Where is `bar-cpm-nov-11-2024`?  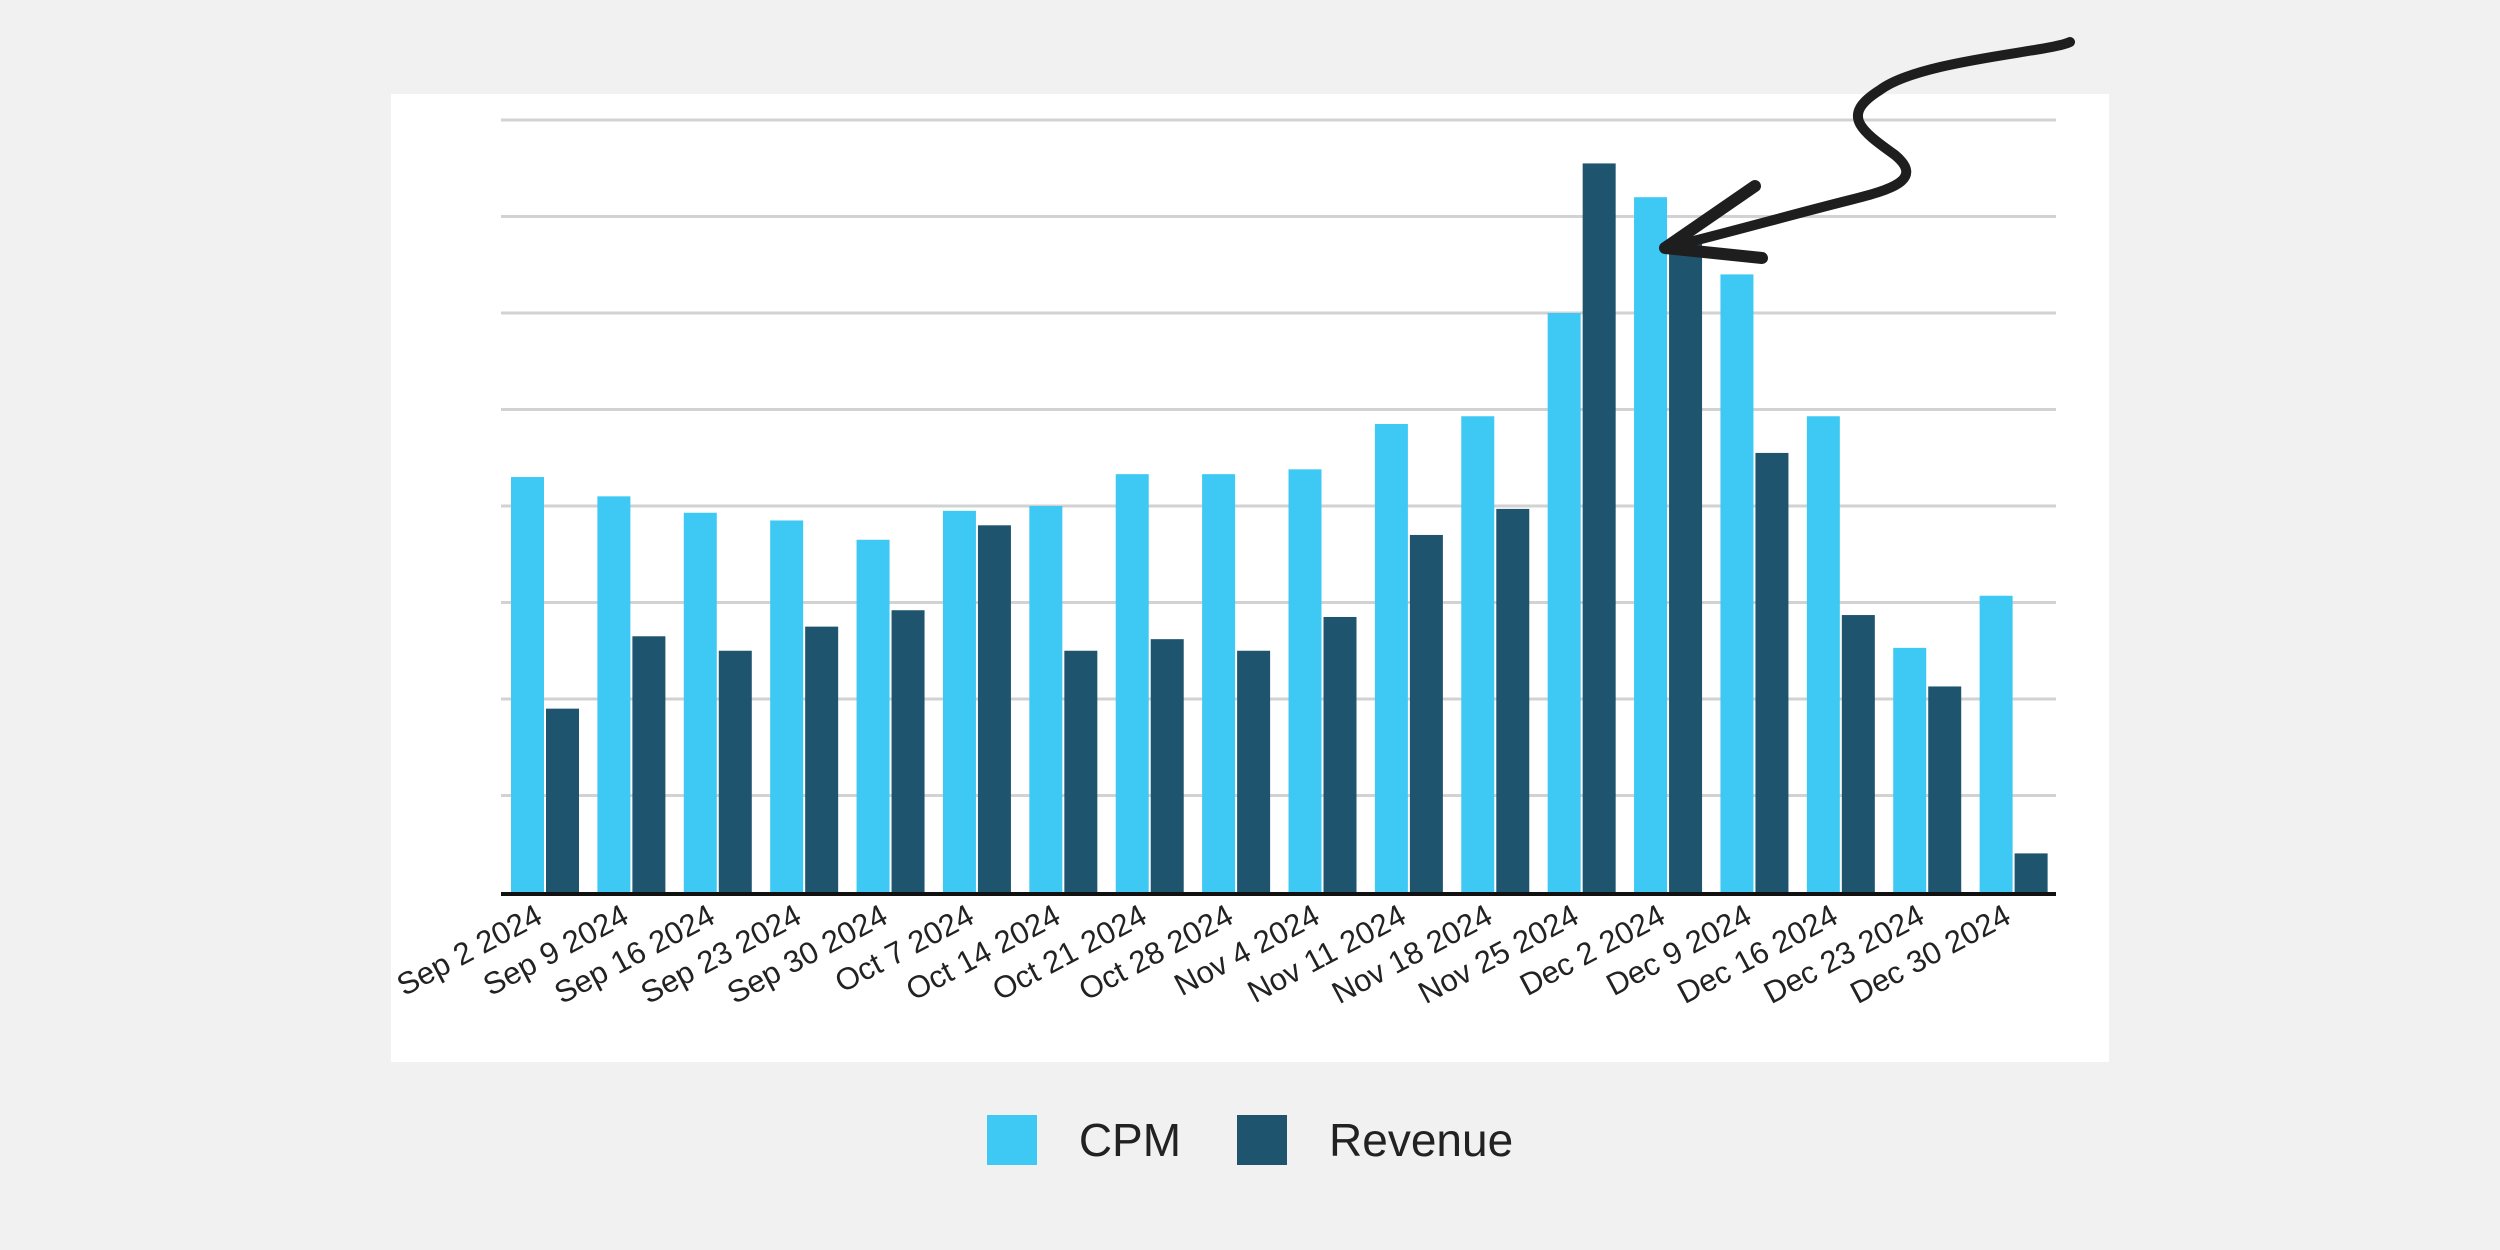
bar-cpm-nov-11-2024 is located at coordinates (1391, 657).